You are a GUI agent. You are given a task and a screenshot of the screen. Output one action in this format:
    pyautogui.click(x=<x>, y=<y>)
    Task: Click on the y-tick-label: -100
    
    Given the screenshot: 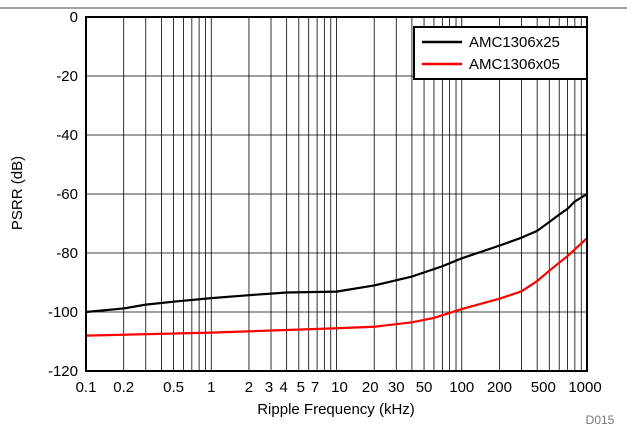 What is the action you would take?
    pyautogui.click(x=63, y=312)
    